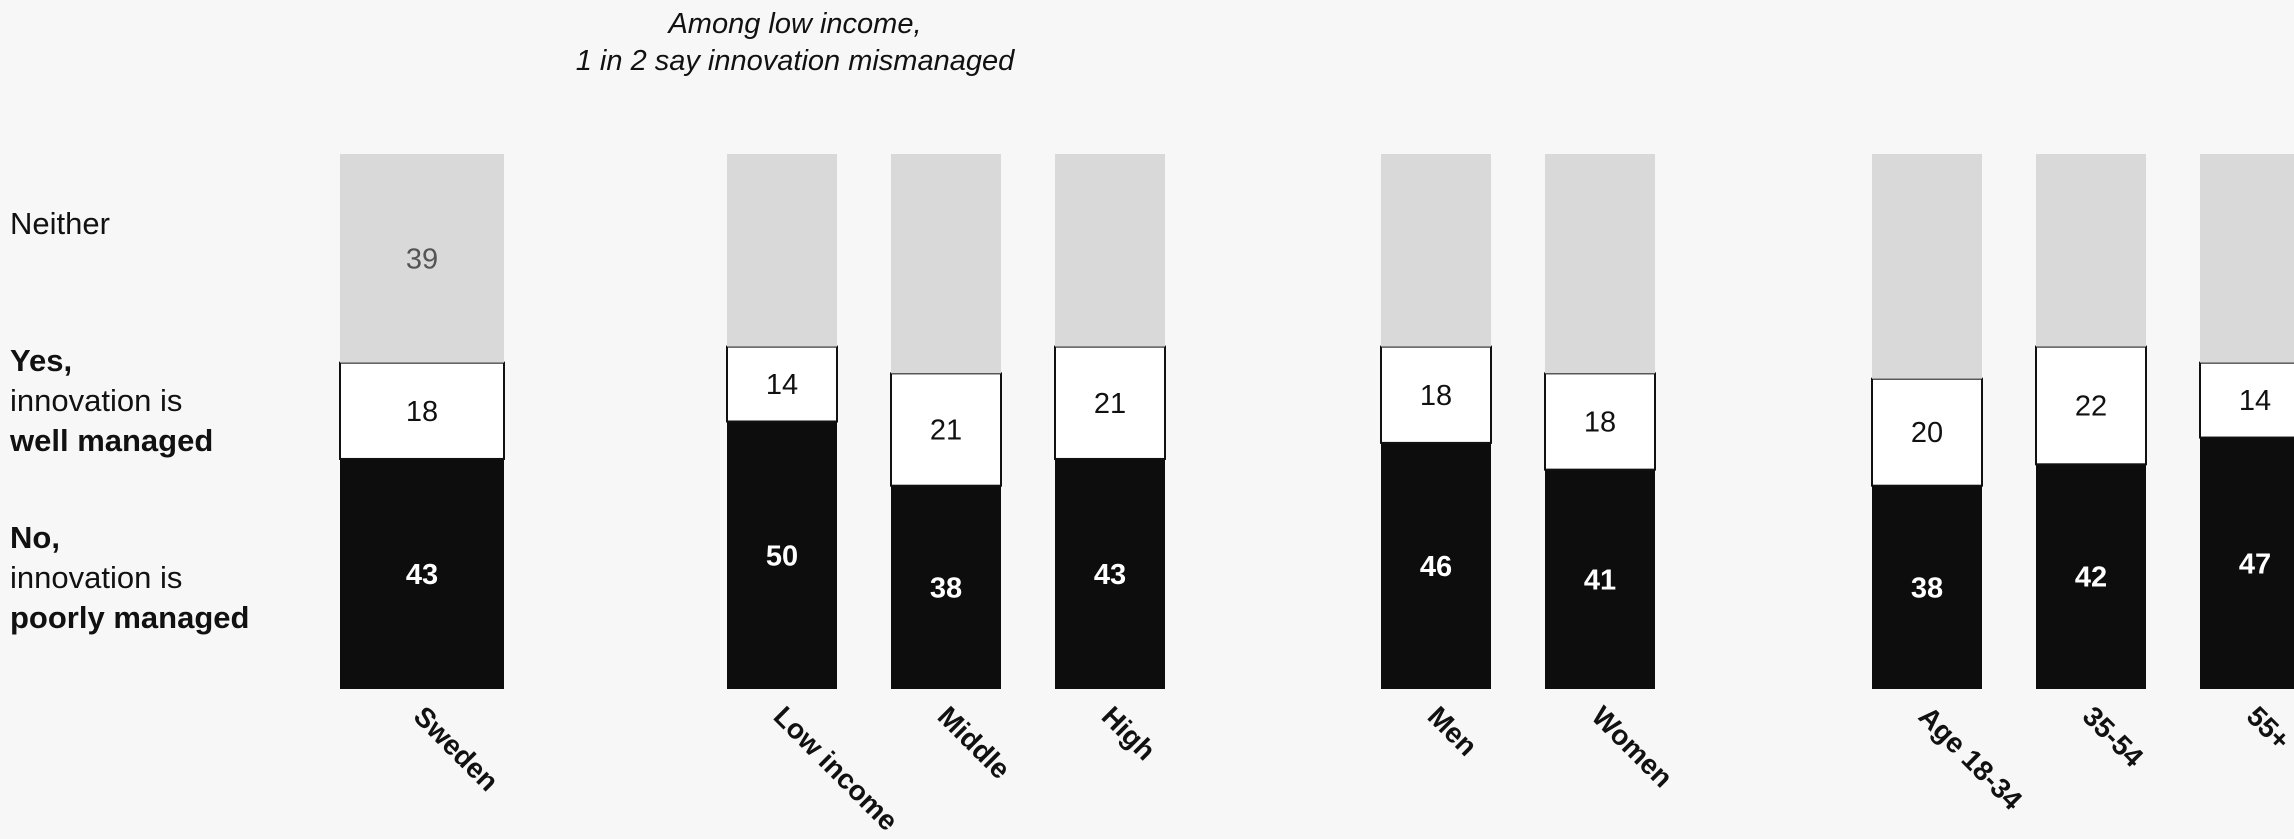 Image resolution: width=2294 pixels, height=839 pixels. I want to click on value-label-yes-35-54: 22, so click(2091, 406).